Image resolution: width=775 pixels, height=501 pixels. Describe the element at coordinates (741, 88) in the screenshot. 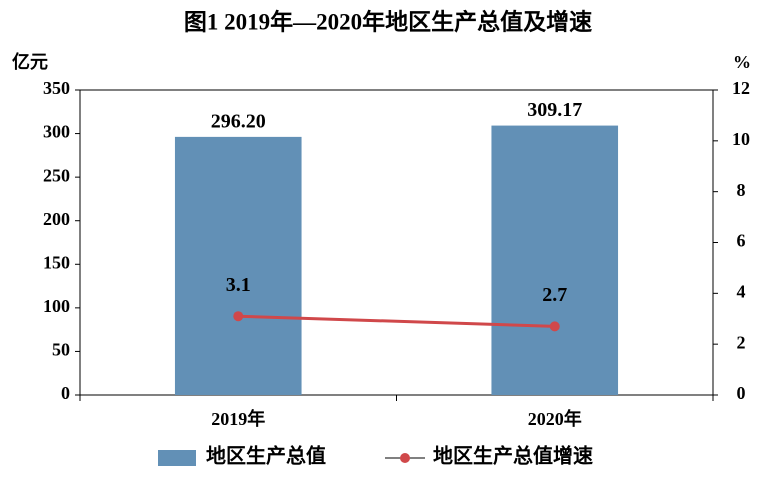

I see `y2-tick-label: 12` at that location.